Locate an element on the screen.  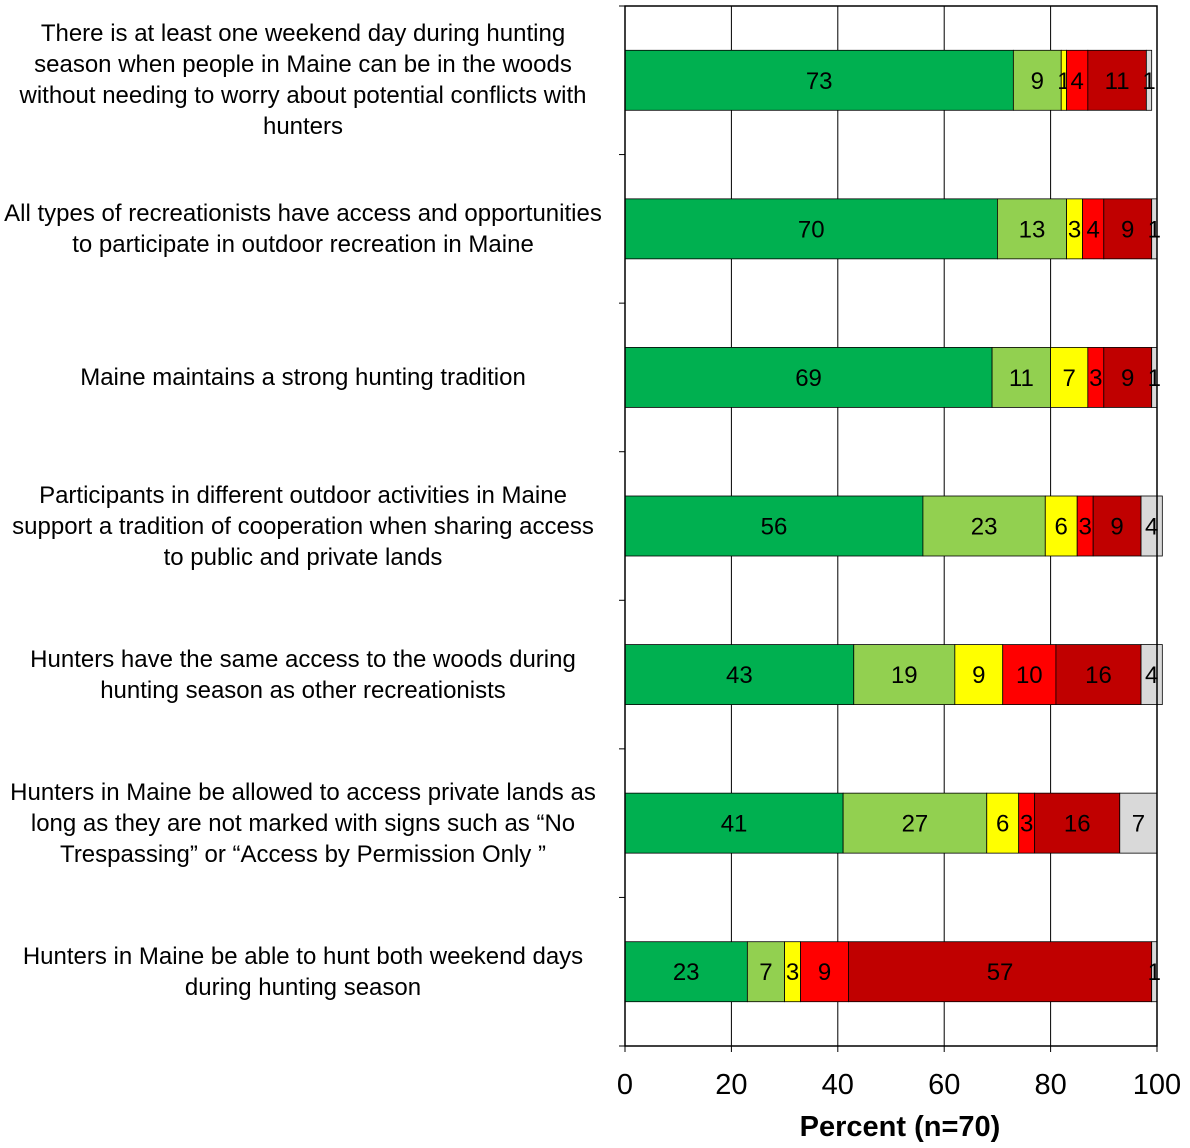
data-label: 57 is located at coordinates (1000, 972).